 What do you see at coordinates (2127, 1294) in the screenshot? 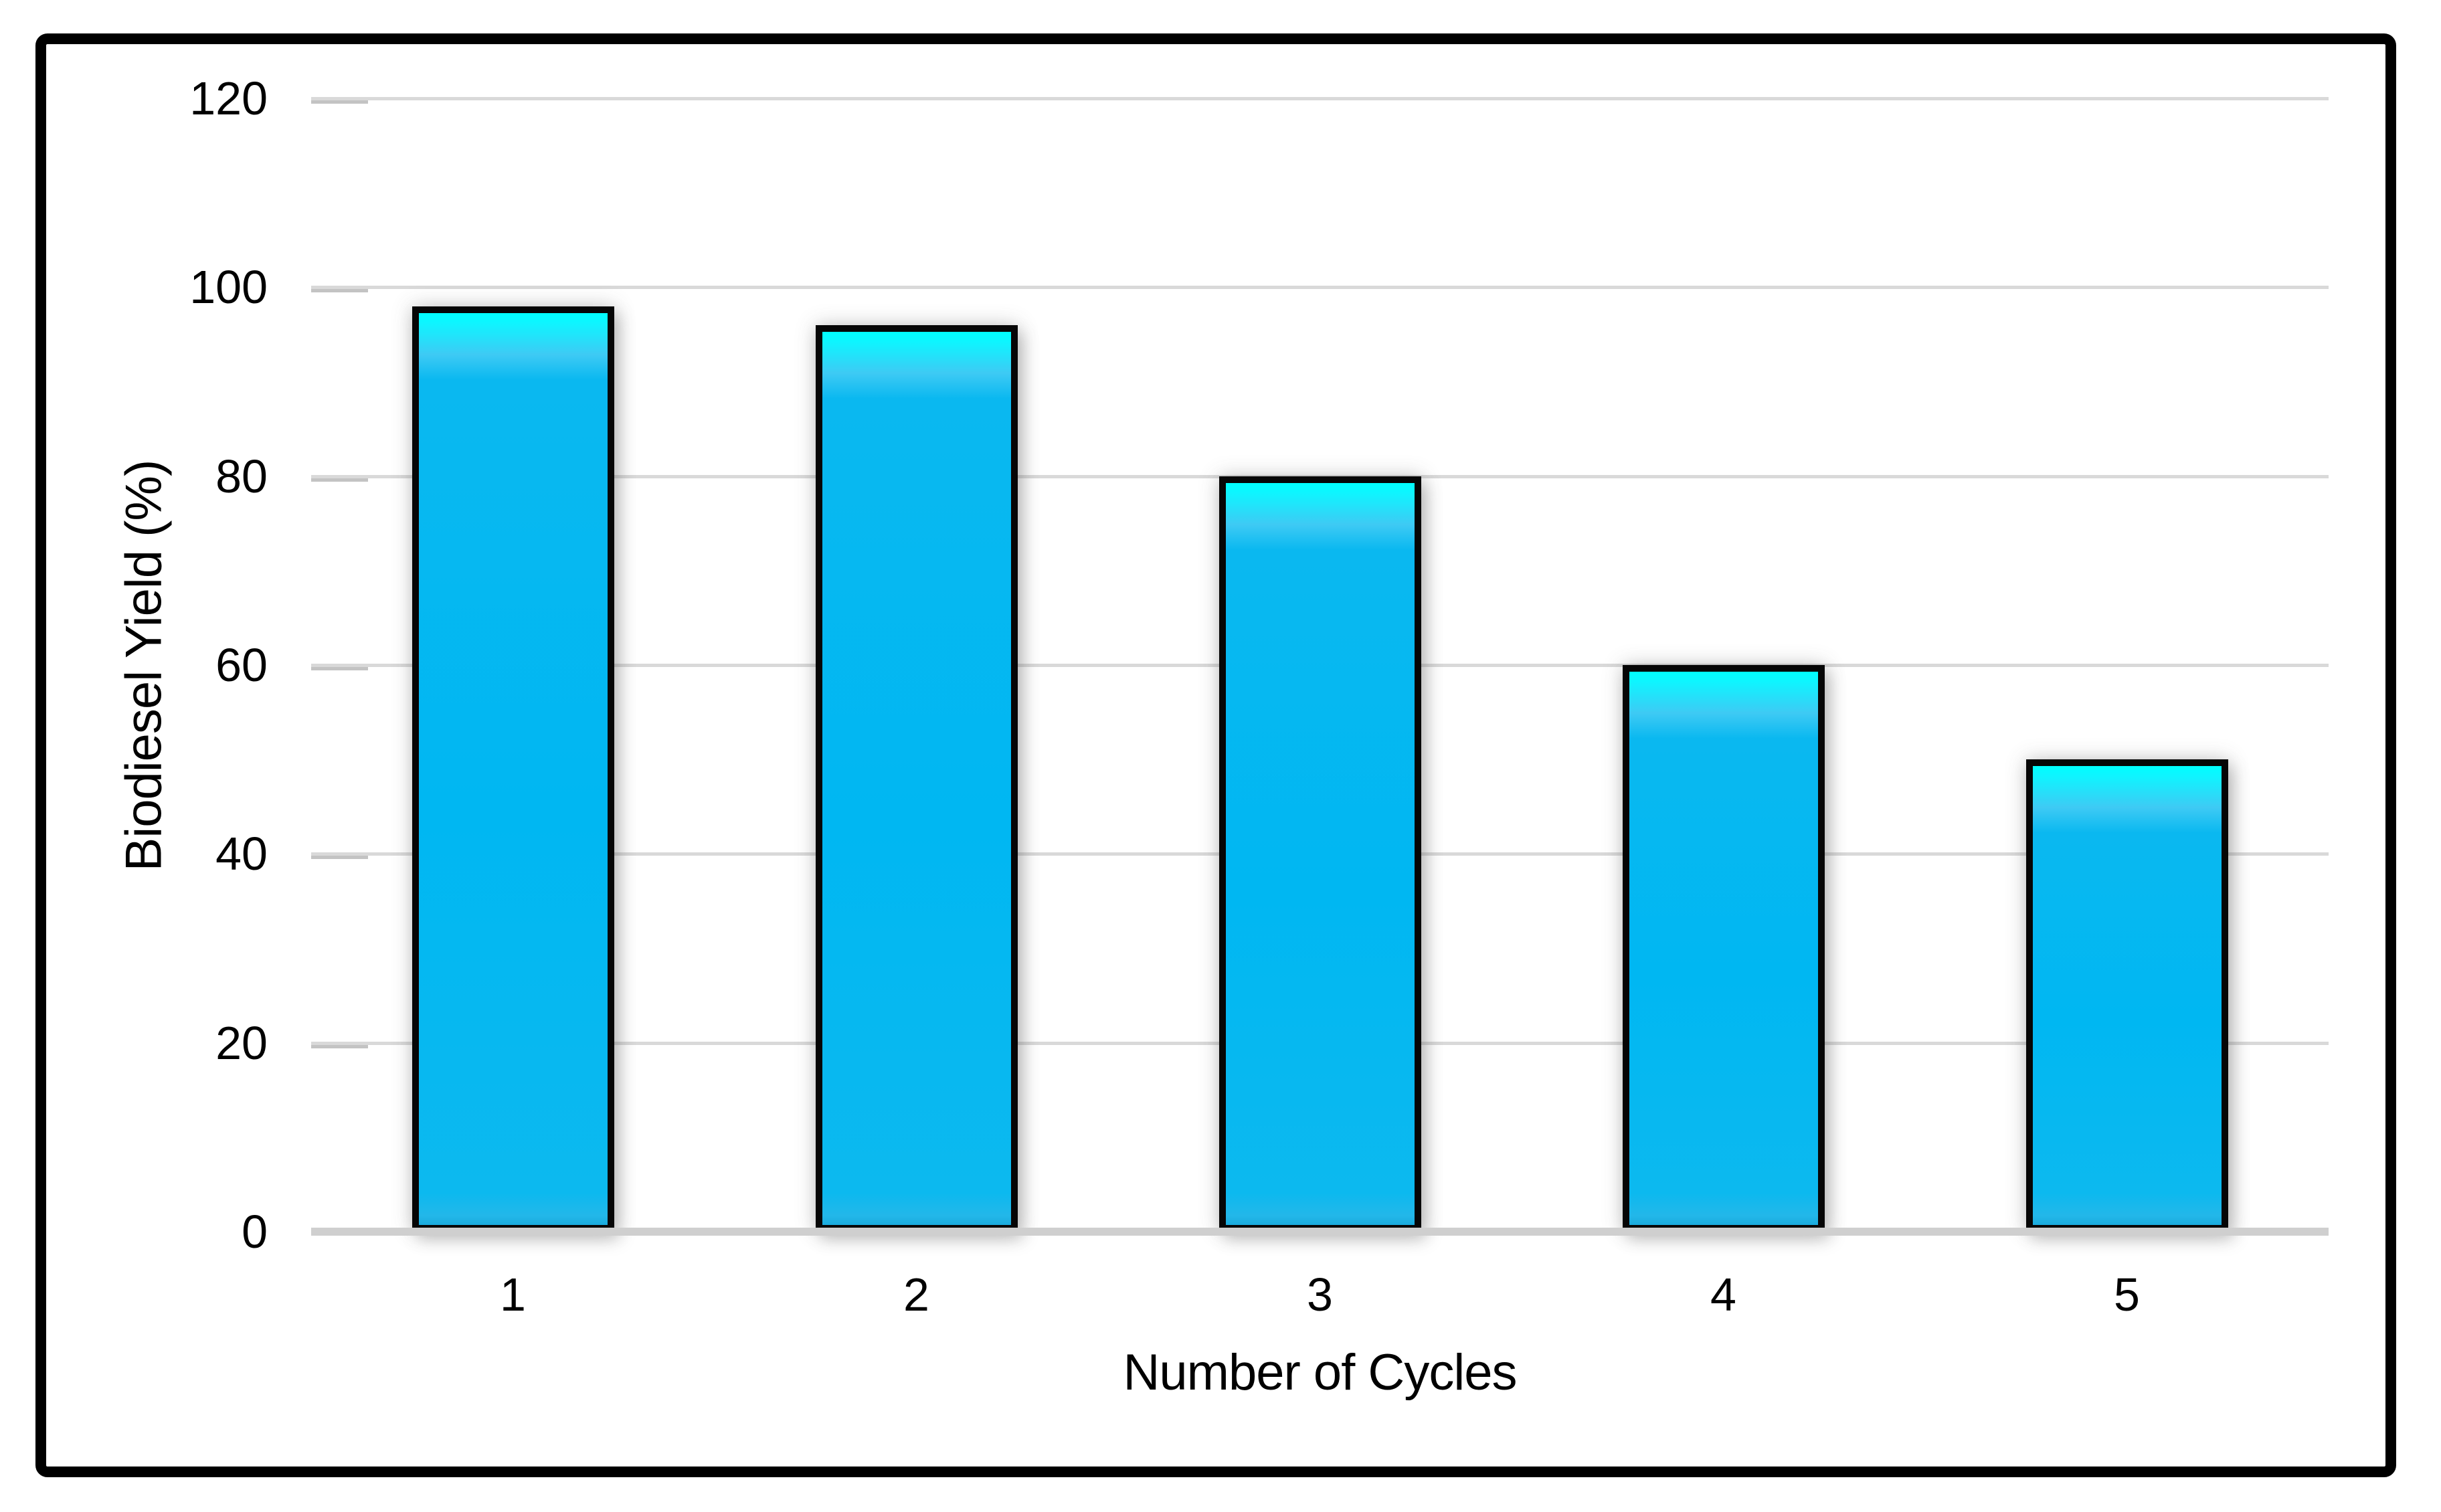
I see `x-tick-label-5: 5` at bounding box center [2127, 1294].